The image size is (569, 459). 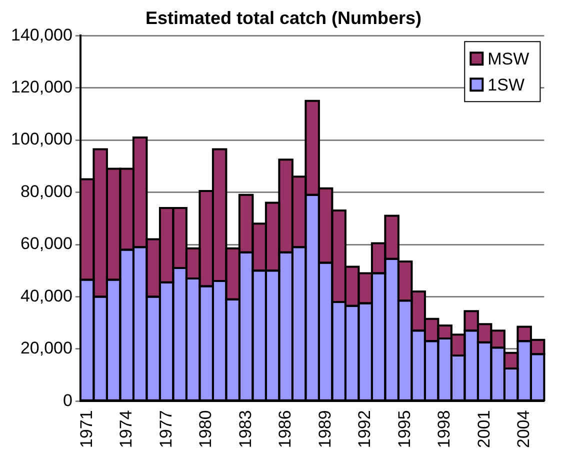 I want to click on x-tick-label: 2004, so click(x=524, y=429).